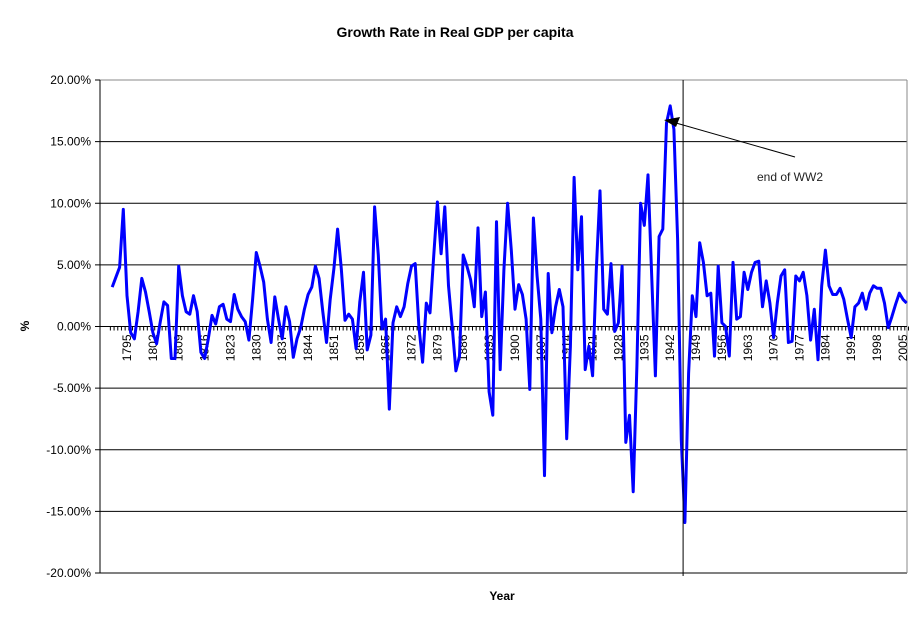 This screenshot has width=911, height=623. What do you see at coordinates (644, 347) in the screenshot?
I see `x-tick-label: 1935` at bounding box center [644, 347].